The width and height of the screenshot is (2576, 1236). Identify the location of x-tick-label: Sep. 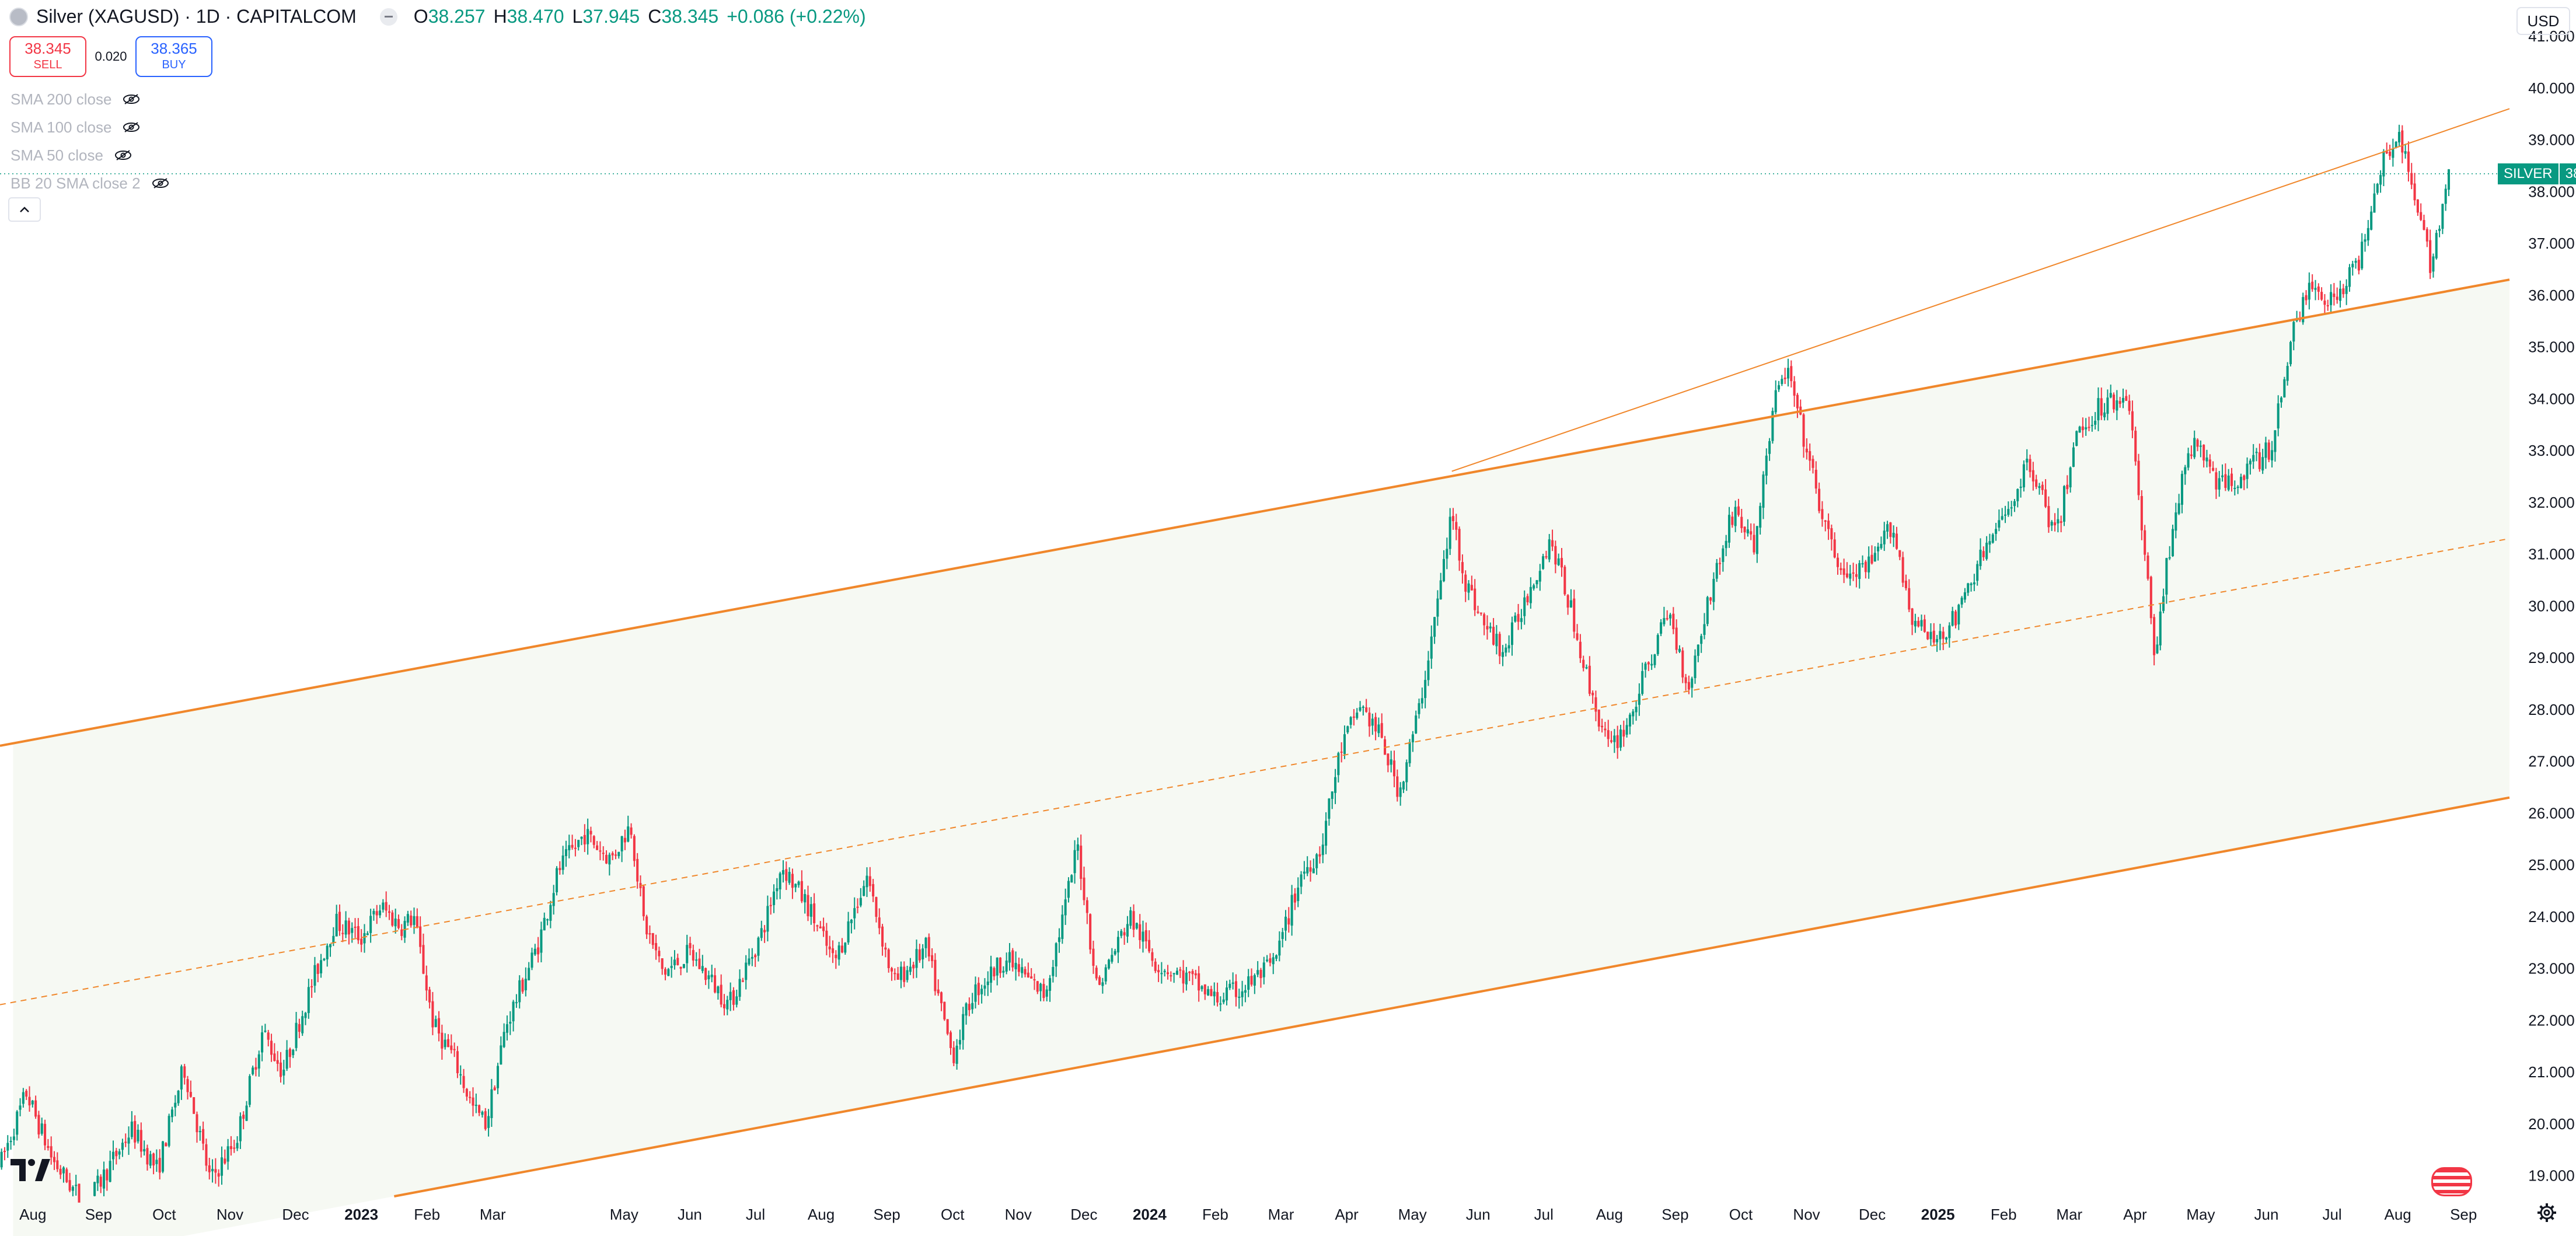
(2463, 1214).